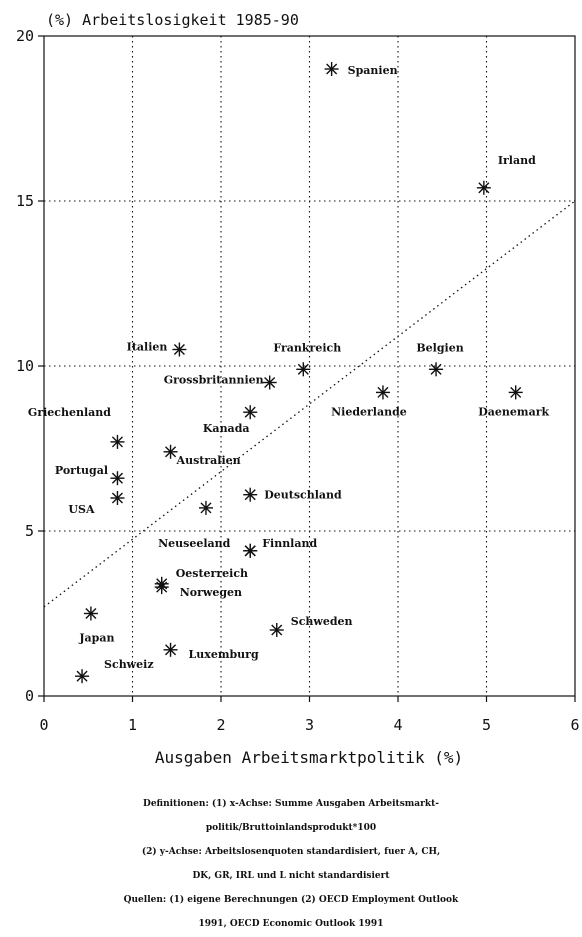 The image size is (582, 937). I want to click on point-label: Portugal, so click(81, 470).